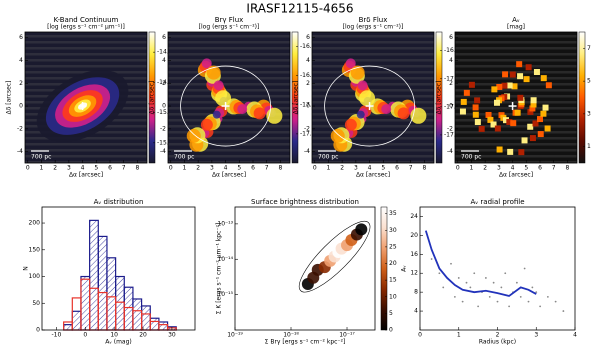 This screenshot has width=600, height=350. What do you see at coordinates (235, 335) in the screenshot?
I see `x-tick-label: 10⁻¹⁹` at bounding box center [235, 335].